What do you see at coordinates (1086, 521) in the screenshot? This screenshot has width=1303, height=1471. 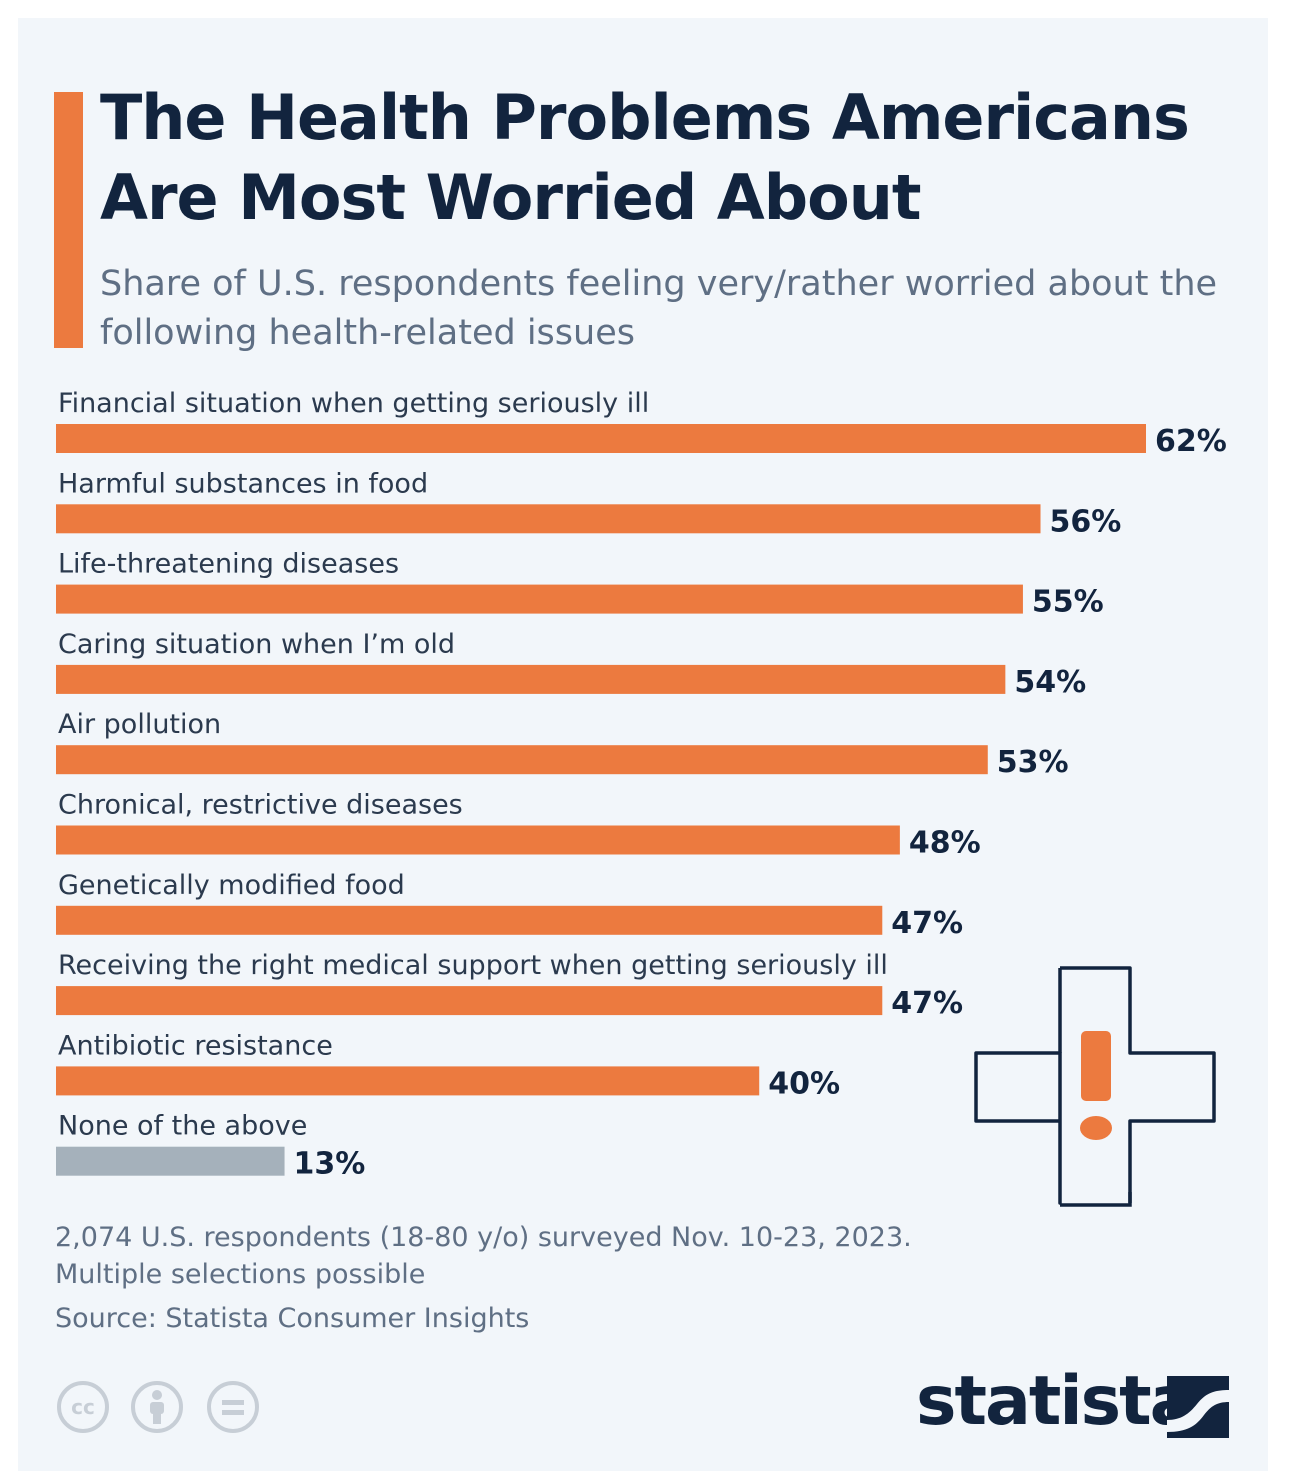 I see `value-label: 56%` at bounding box center [1086, 521].